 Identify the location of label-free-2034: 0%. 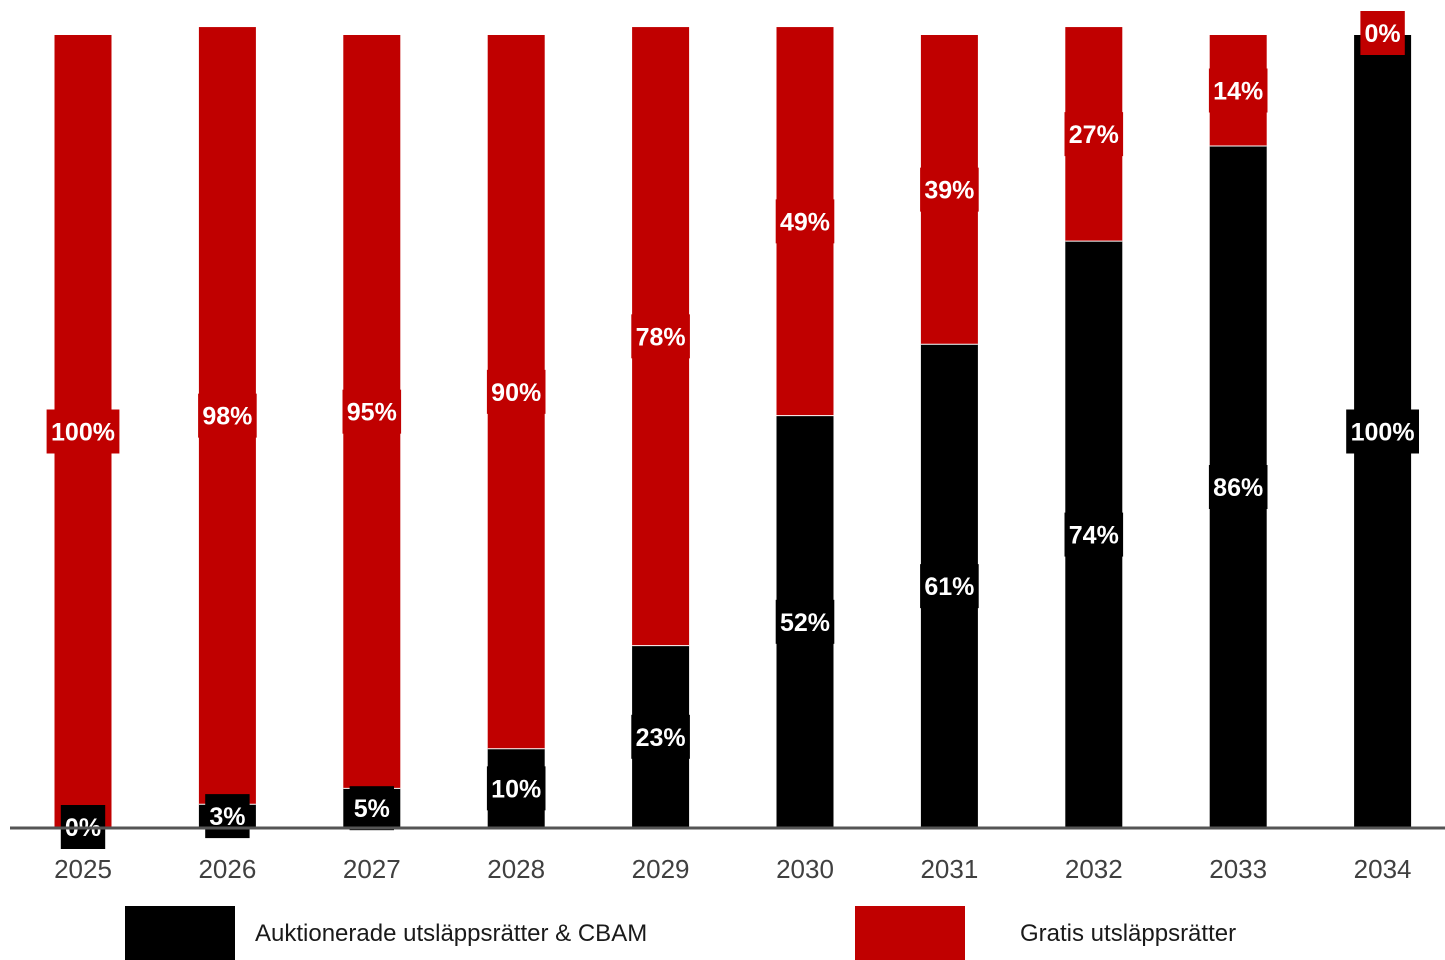
(1382, 33).